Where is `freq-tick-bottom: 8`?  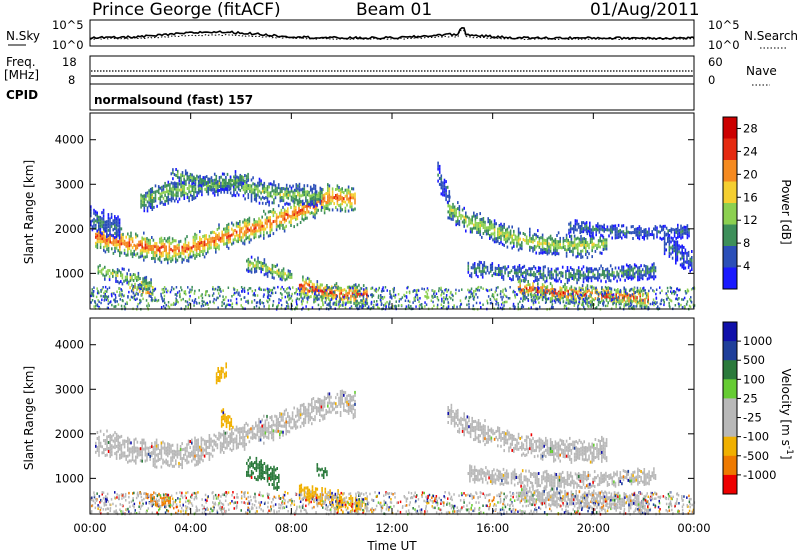
freq-tick-bottom: 8 is located at coordinates (71, 80).